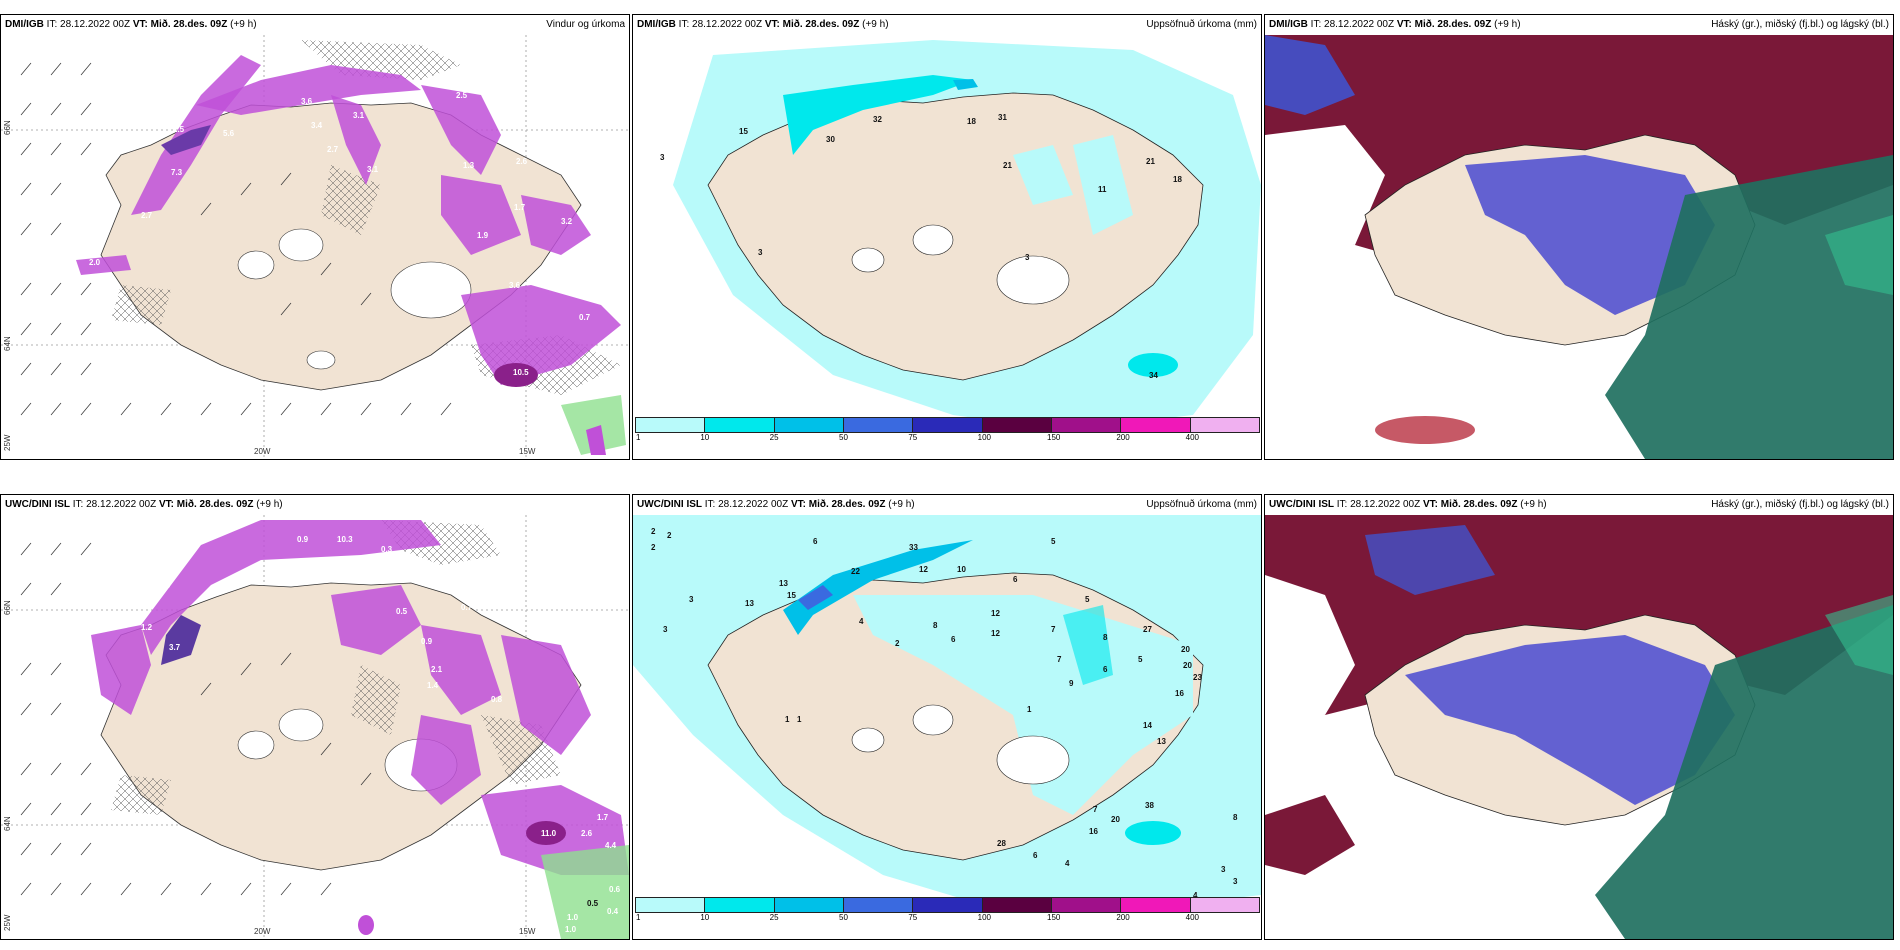  I want to click on accum-value: 16, so click(1179, 693).